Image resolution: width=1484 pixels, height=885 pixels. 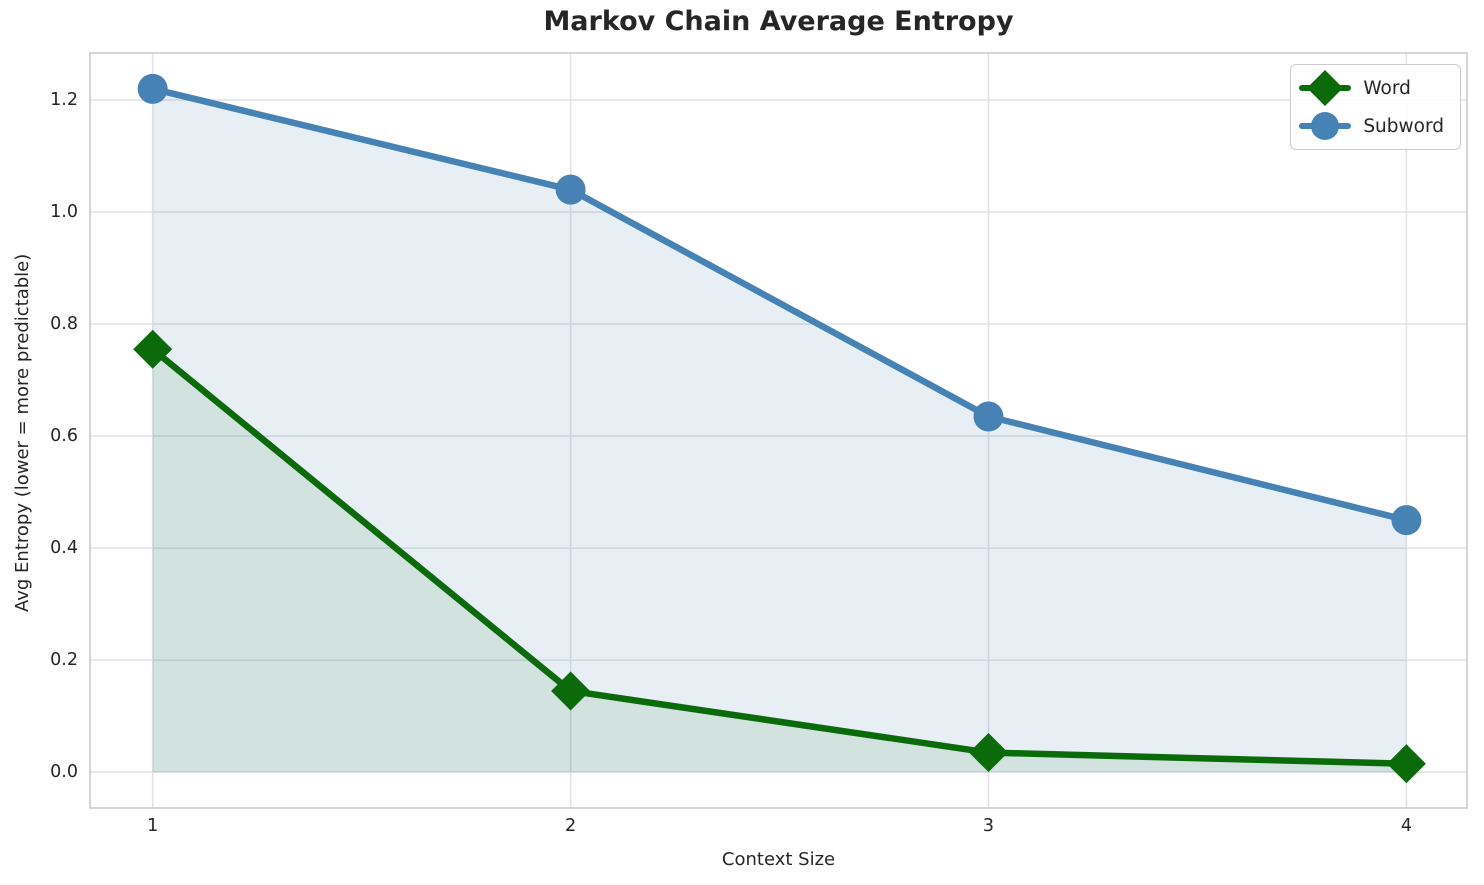 I want to click on x-tick-label: 3, so click(x=988, y=826).